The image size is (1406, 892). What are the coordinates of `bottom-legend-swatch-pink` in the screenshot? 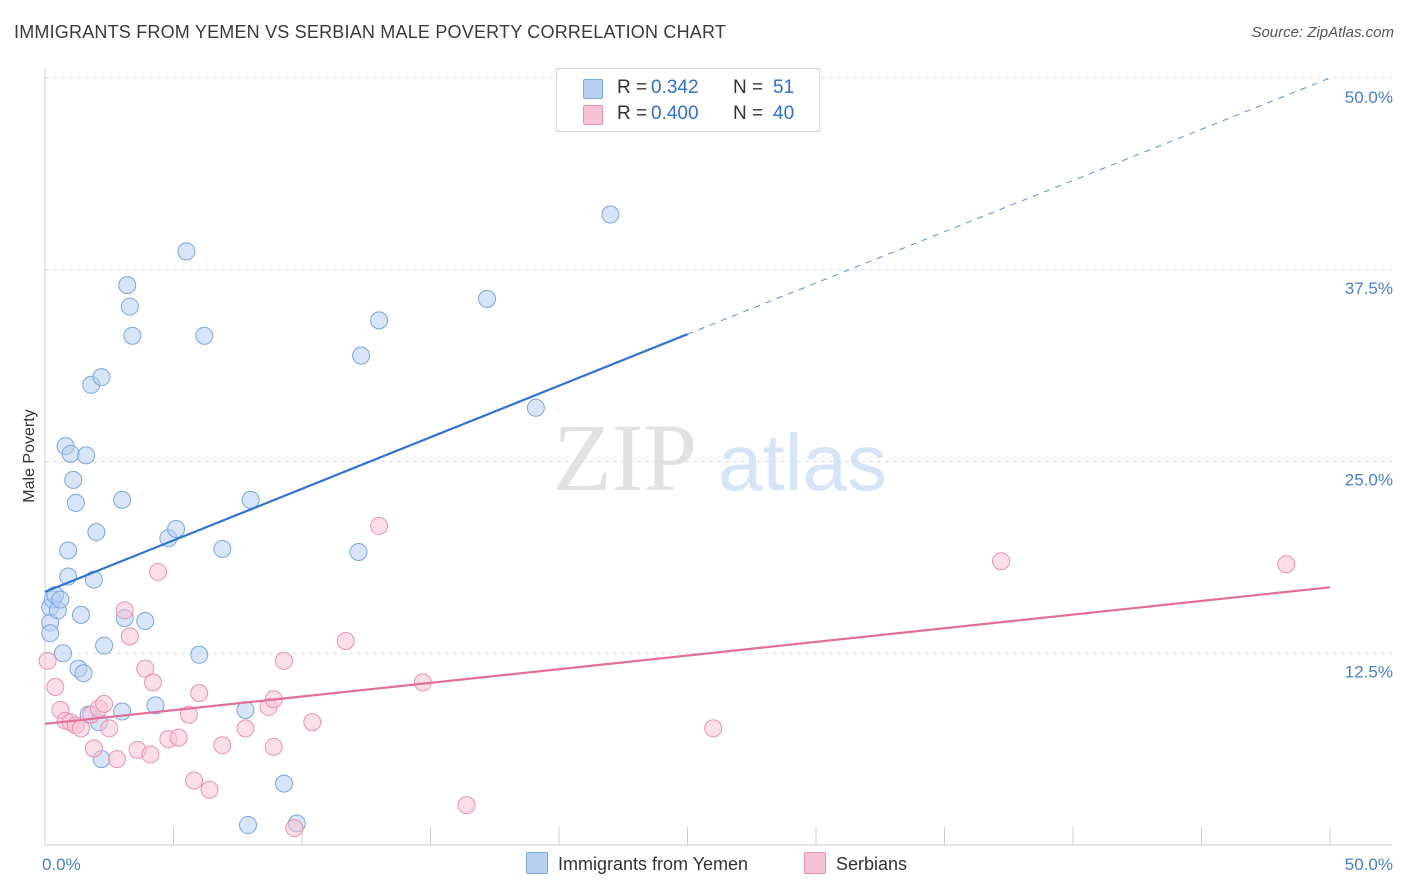 It's located at (815, 863).